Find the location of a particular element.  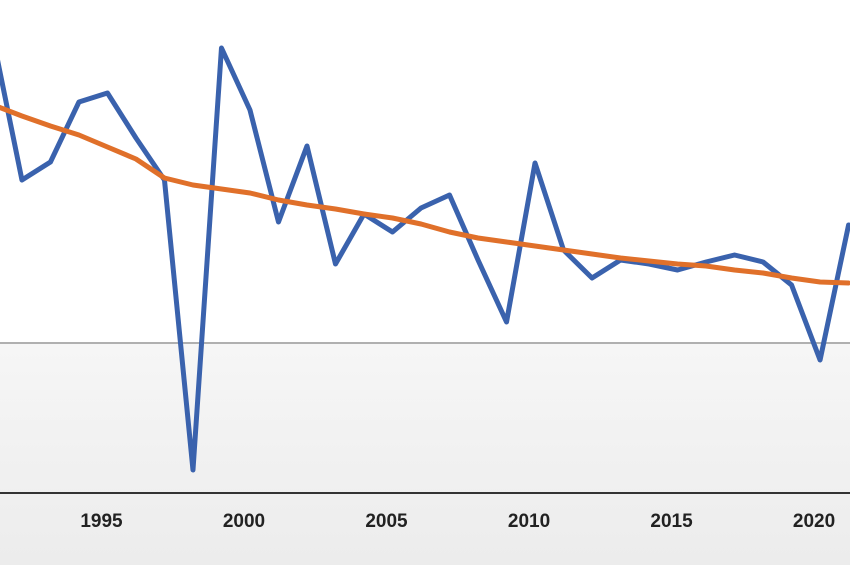

x-tick-label: 2010 is located at coordinates (529, 521).